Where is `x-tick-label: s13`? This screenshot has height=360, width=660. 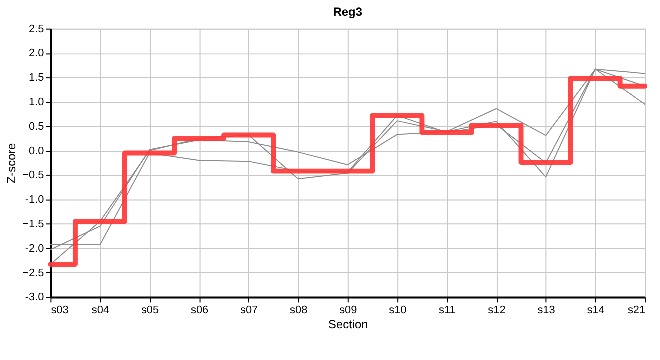
x-tick-label: s13 is located at coordinates (547, 310).